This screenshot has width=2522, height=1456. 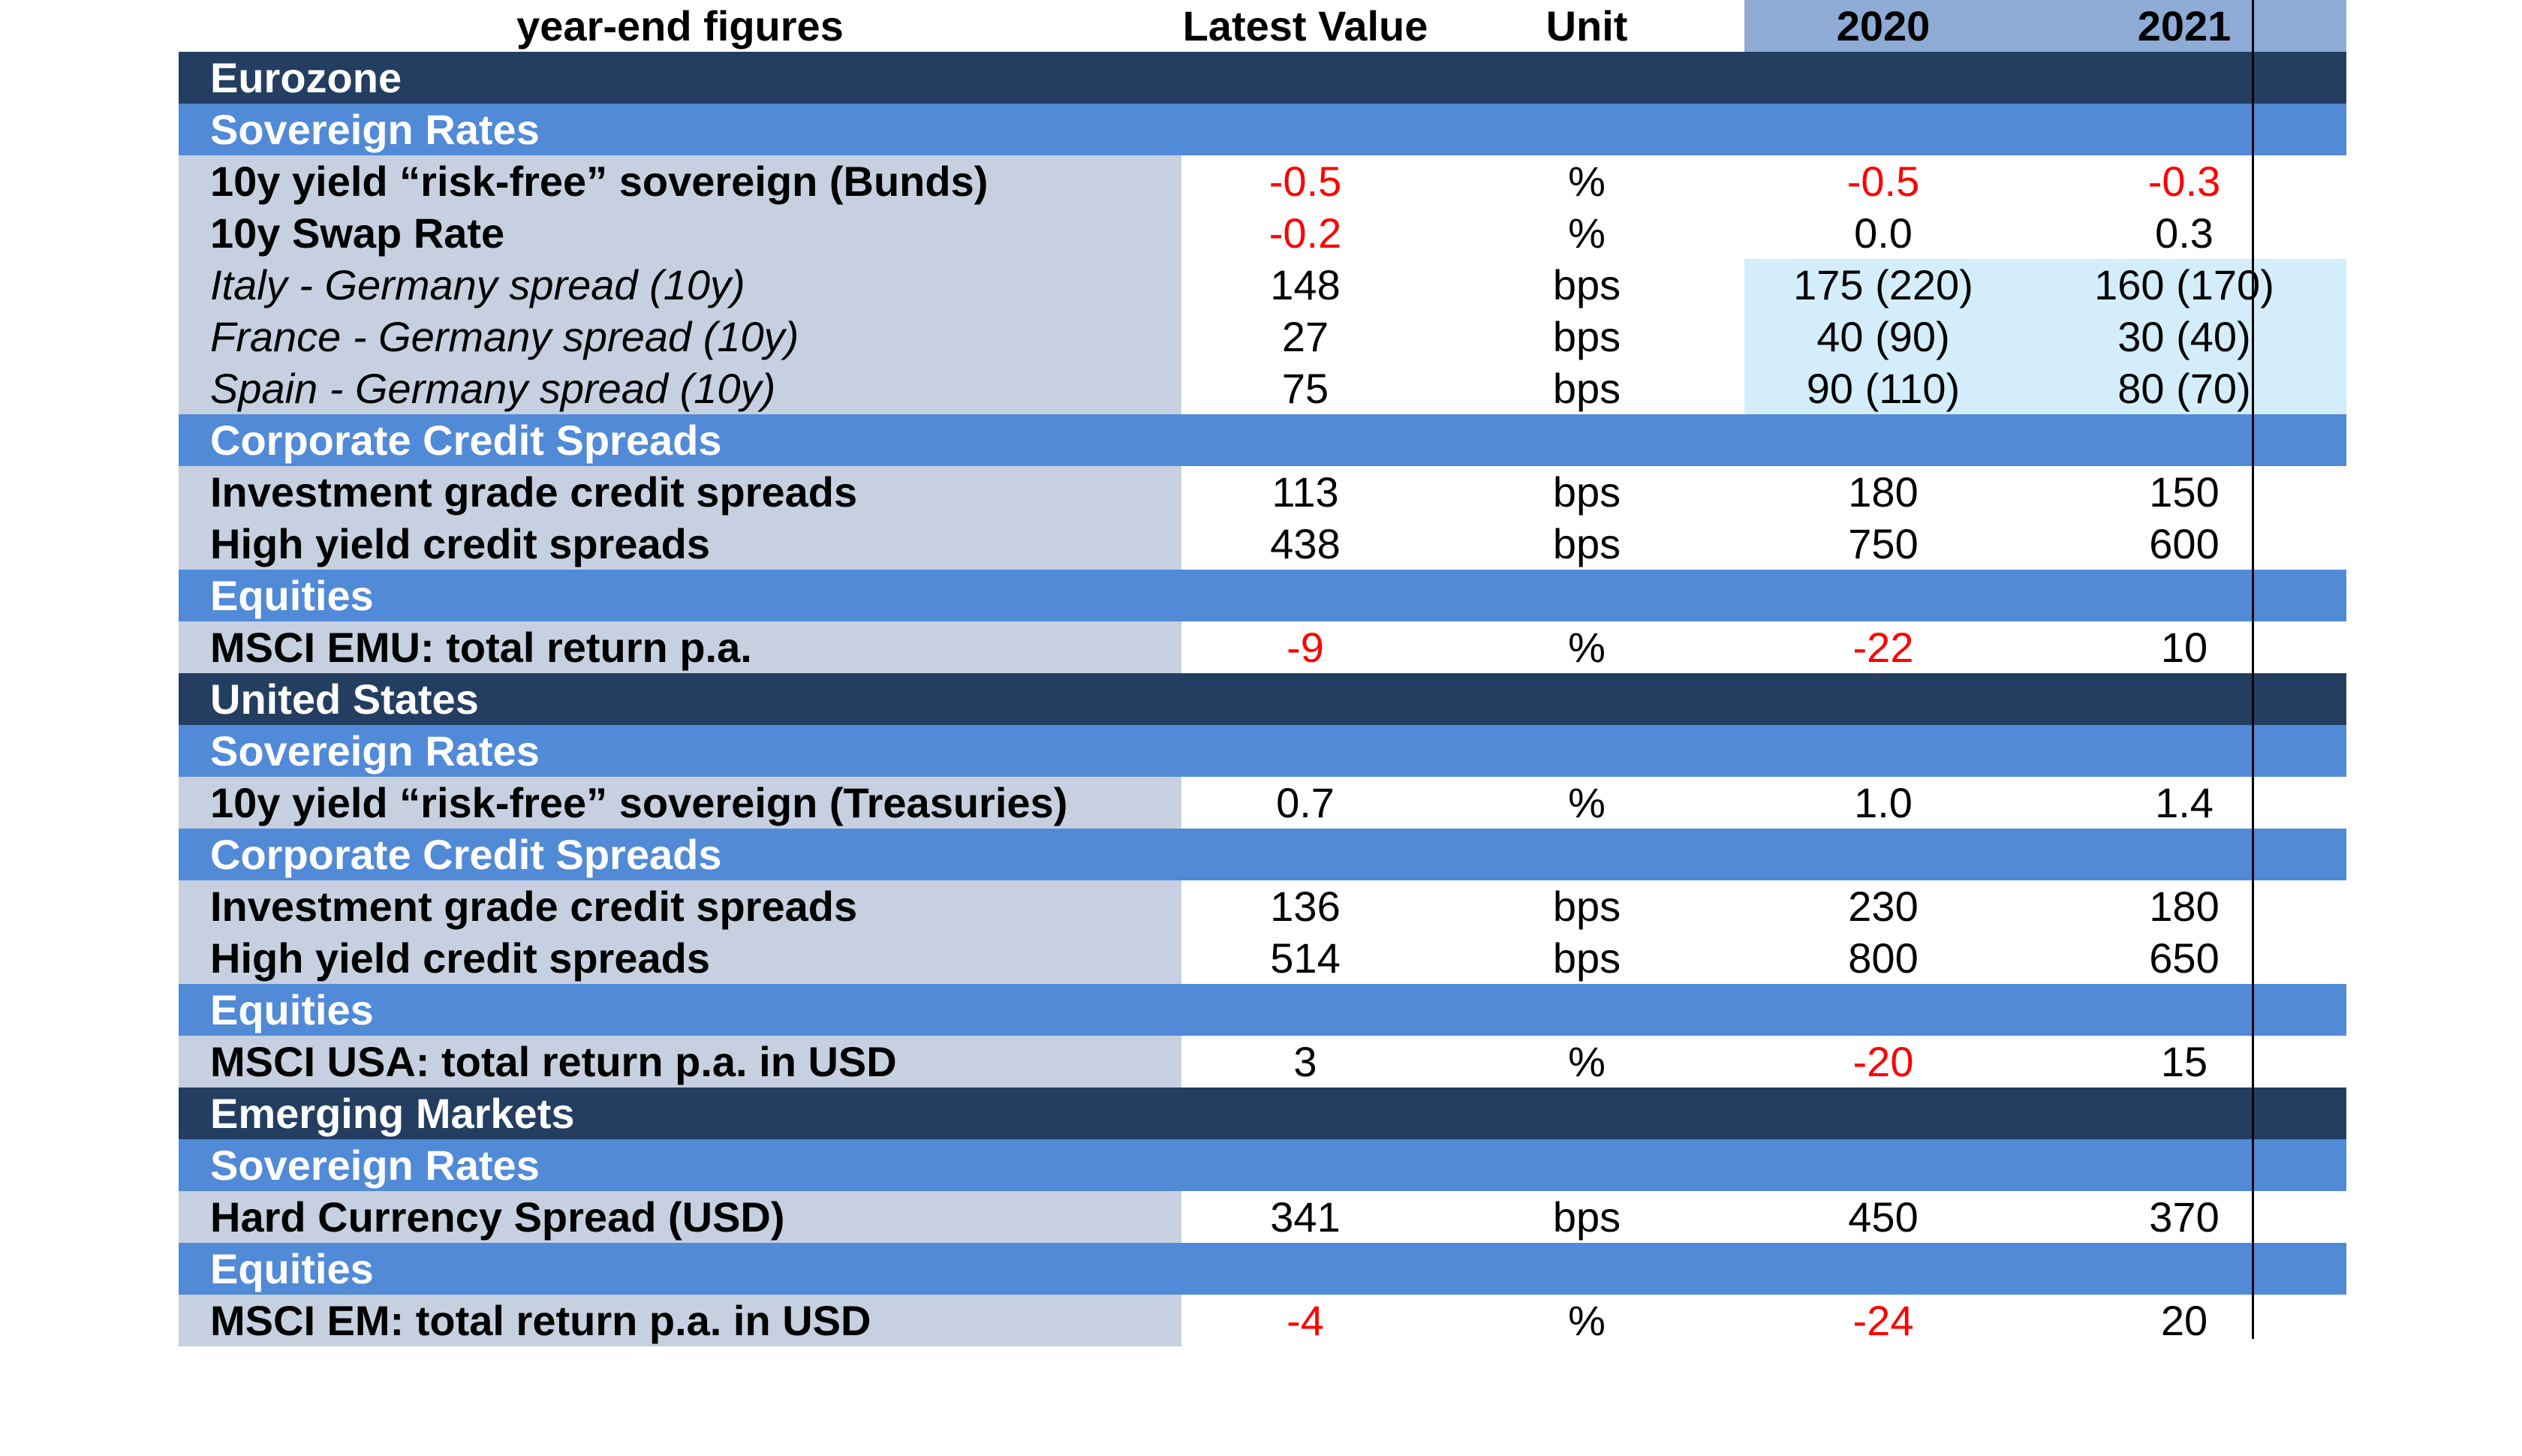 I want to click on row-label: MSCI USA: total return p.a. in USD, so click(x=680, y=1061).